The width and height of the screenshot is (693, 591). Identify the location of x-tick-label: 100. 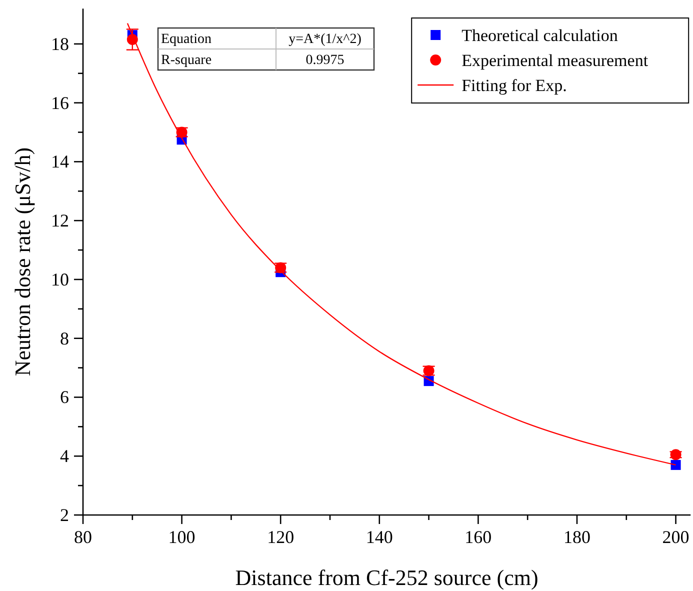
(182, 537).